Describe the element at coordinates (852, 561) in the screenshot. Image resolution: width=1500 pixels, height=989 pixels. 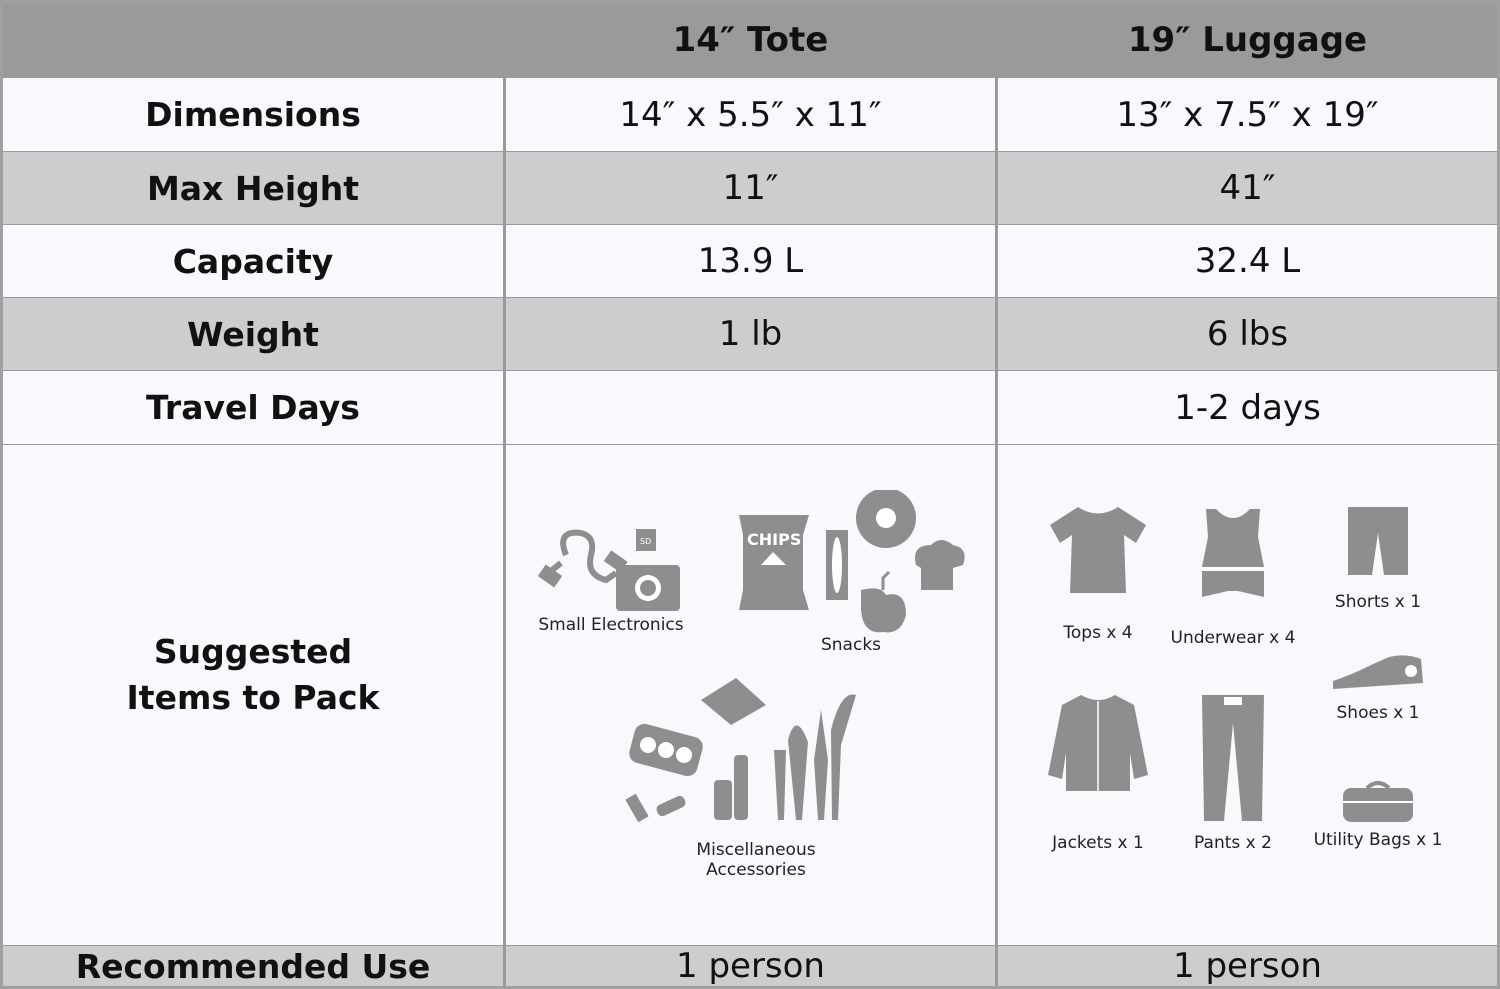
I see `snacks-icon: CHIPS` at that location.